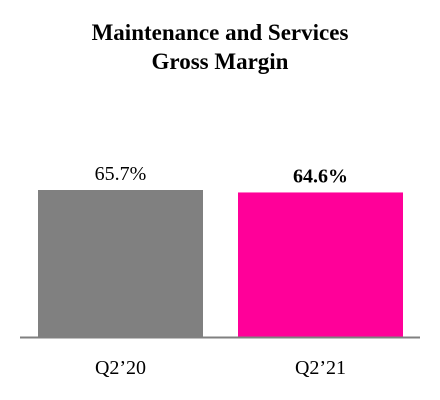 The image size is (440, 400). I want to click on data-label-q2-20: 65.7%, so click(121, 174).